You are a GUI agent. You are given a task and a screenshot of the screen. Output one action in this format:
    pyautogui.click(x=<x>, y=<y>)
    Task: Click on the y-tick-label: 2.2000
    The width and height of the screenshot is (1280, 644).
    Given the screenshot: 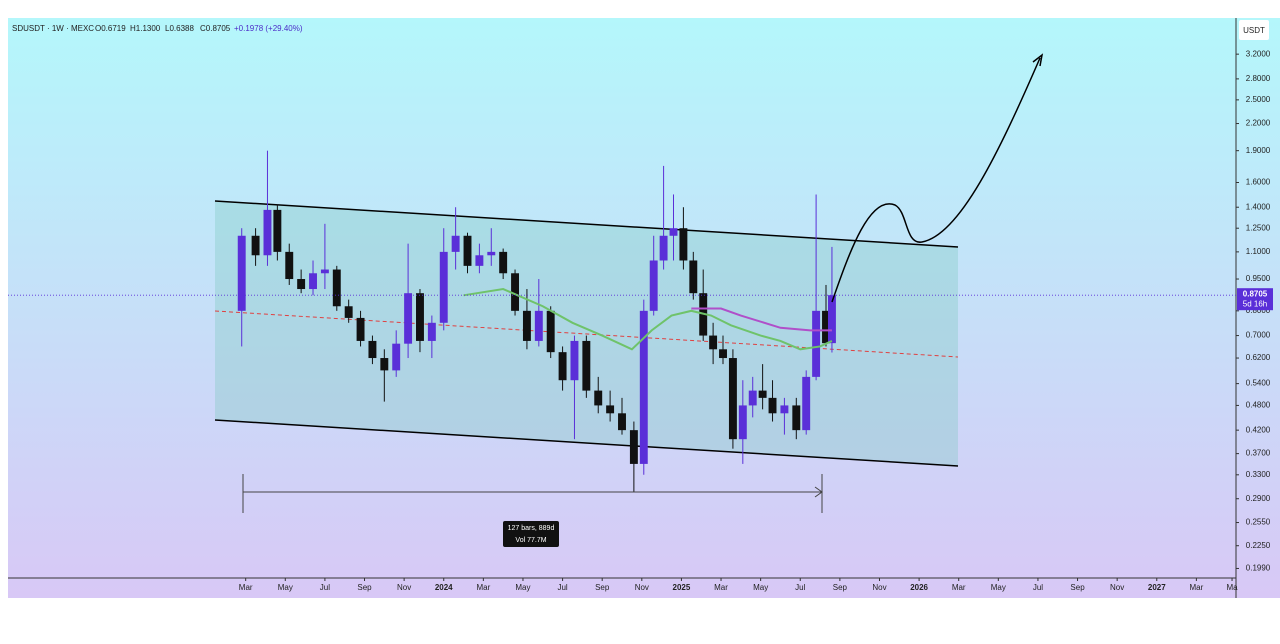 What is the action you would take?
    pyautogui.click(x=1258, y=123)
    